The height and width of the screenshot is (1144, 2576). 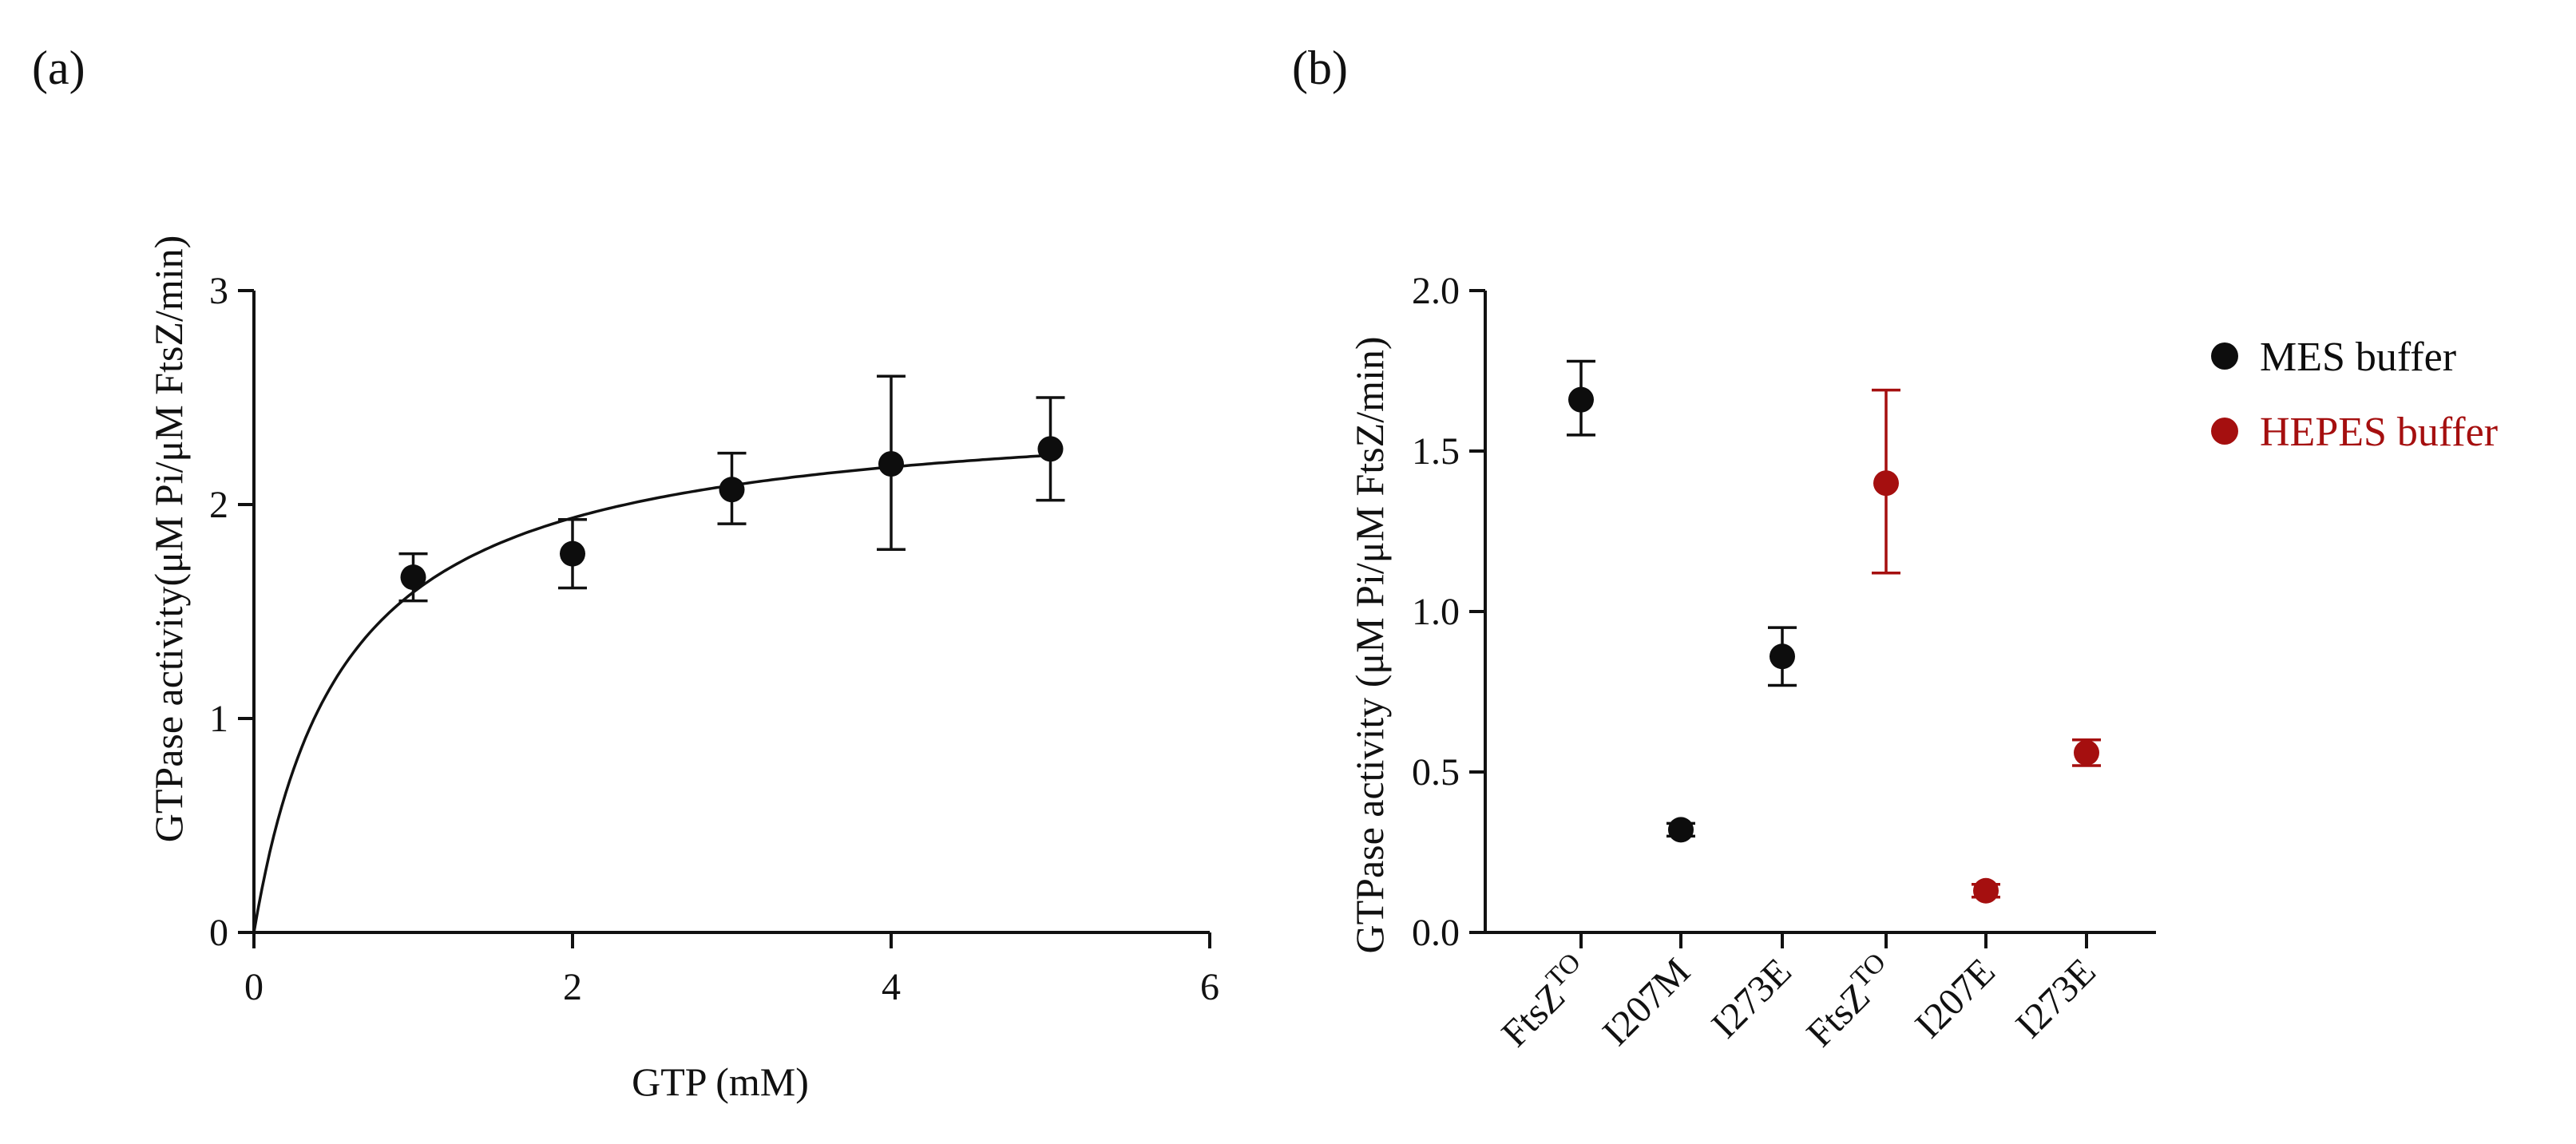 I want to click on chart-a-ylabel: GTPase activity(μM Pi/μM FtsZ/min), so click(x=168, y=539).